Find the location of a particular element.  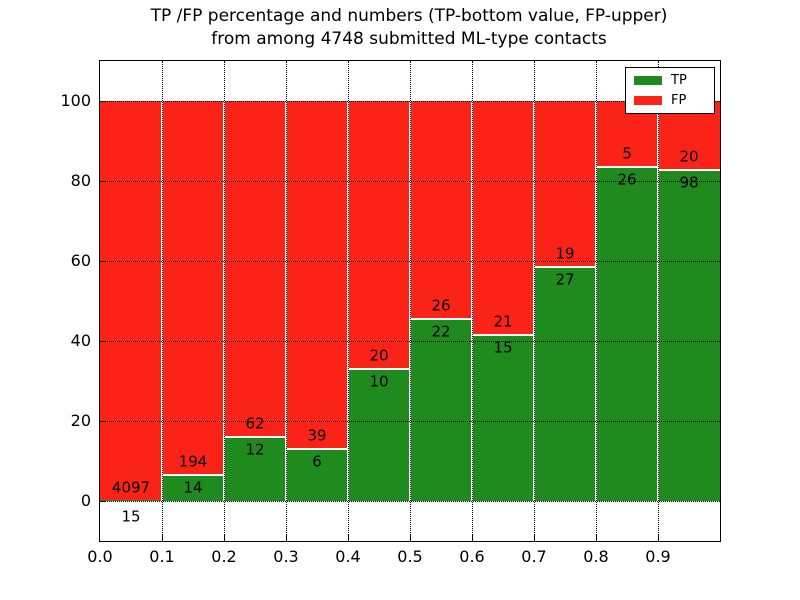

tp-count-label: 6 is located at coordinates (317, 461).